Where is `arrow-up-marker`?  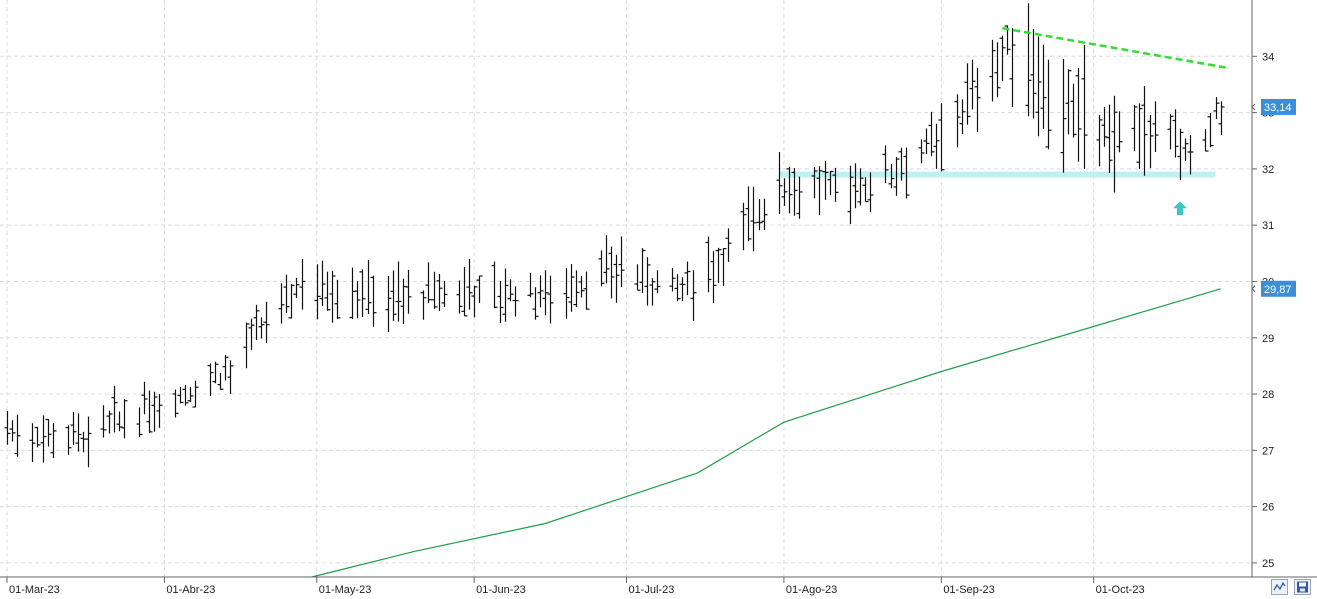
arrow-up-marker is located at coordinates (1180, 208).